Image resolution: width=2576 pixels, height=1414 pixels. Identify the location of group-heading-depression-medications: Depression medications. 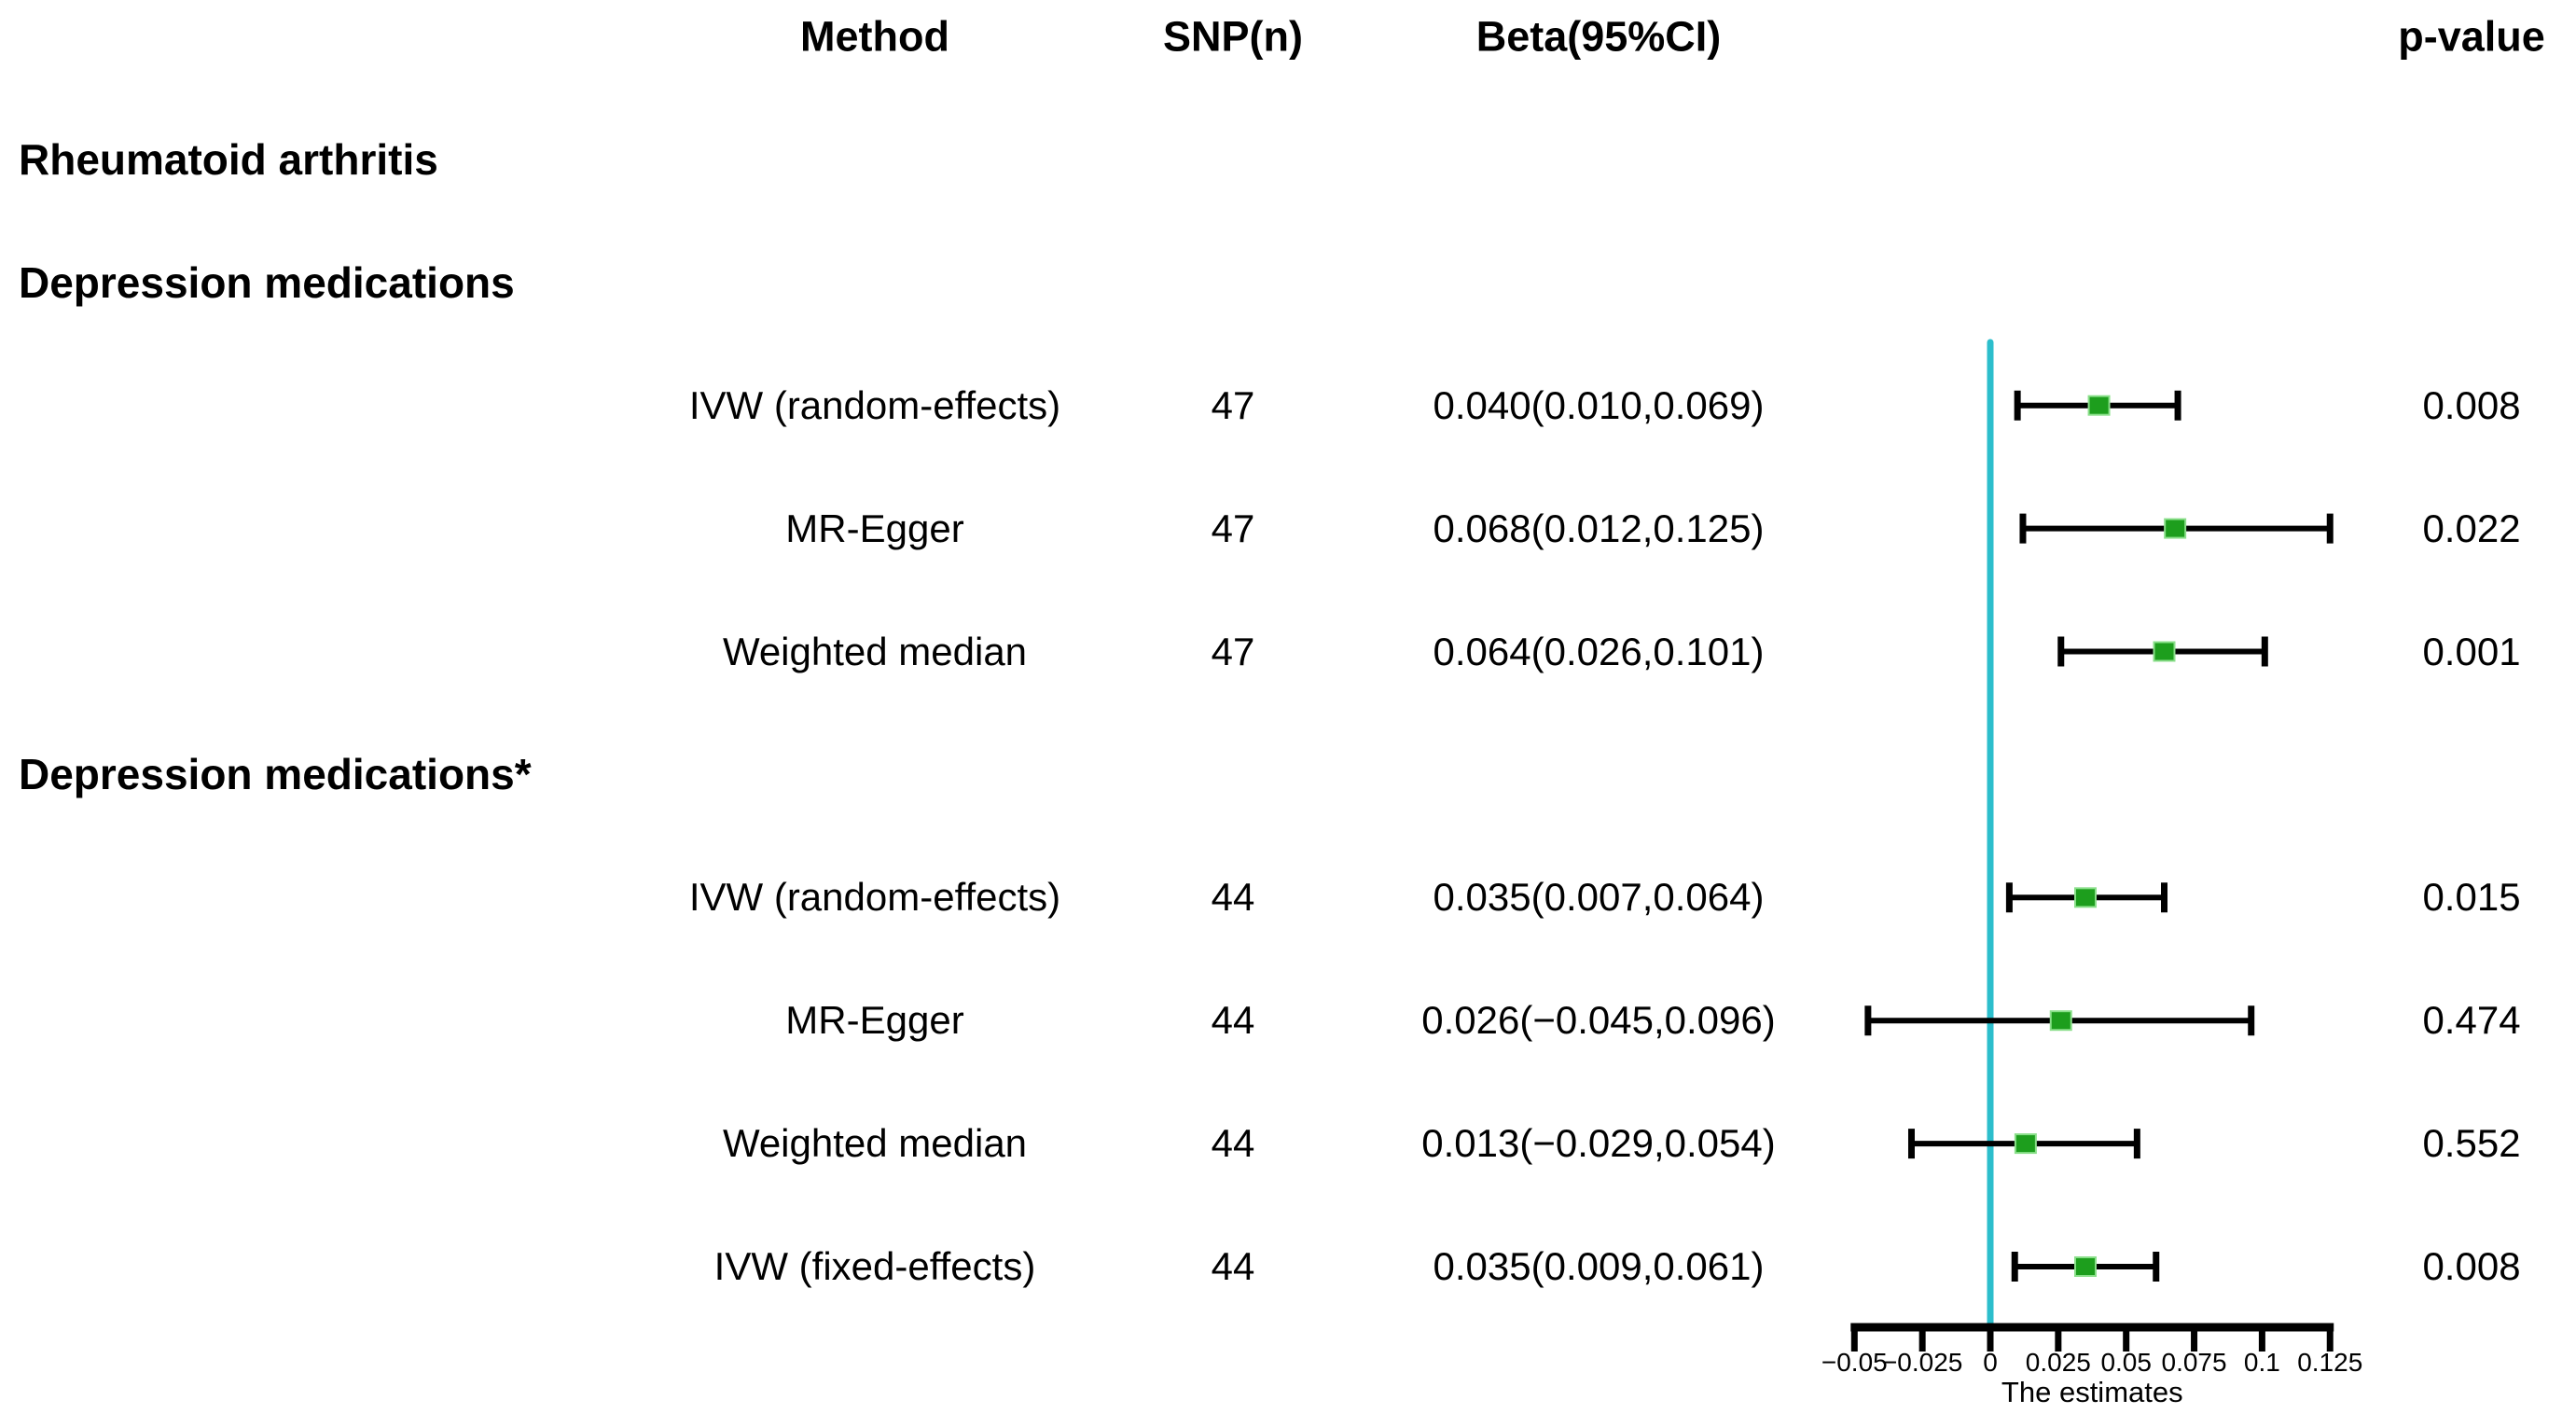
(267, 282).